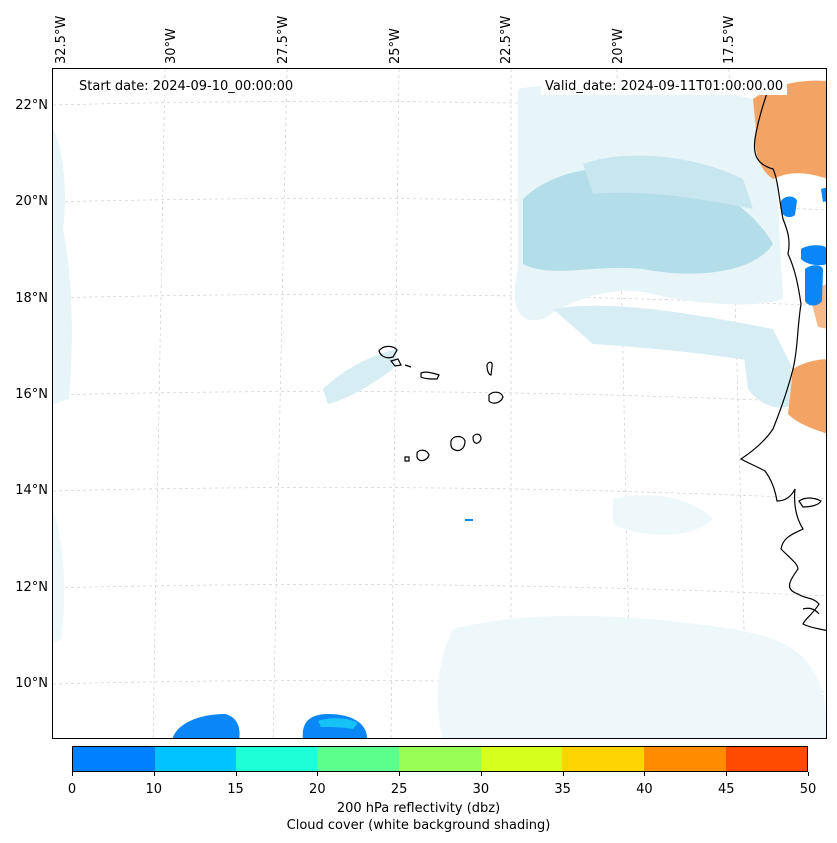 The height and width of the screenshot is (843, 837). Describe the element at coordinates (618, 46) in the screenshot. I see `lon-label-20w: 20°W` at that location.